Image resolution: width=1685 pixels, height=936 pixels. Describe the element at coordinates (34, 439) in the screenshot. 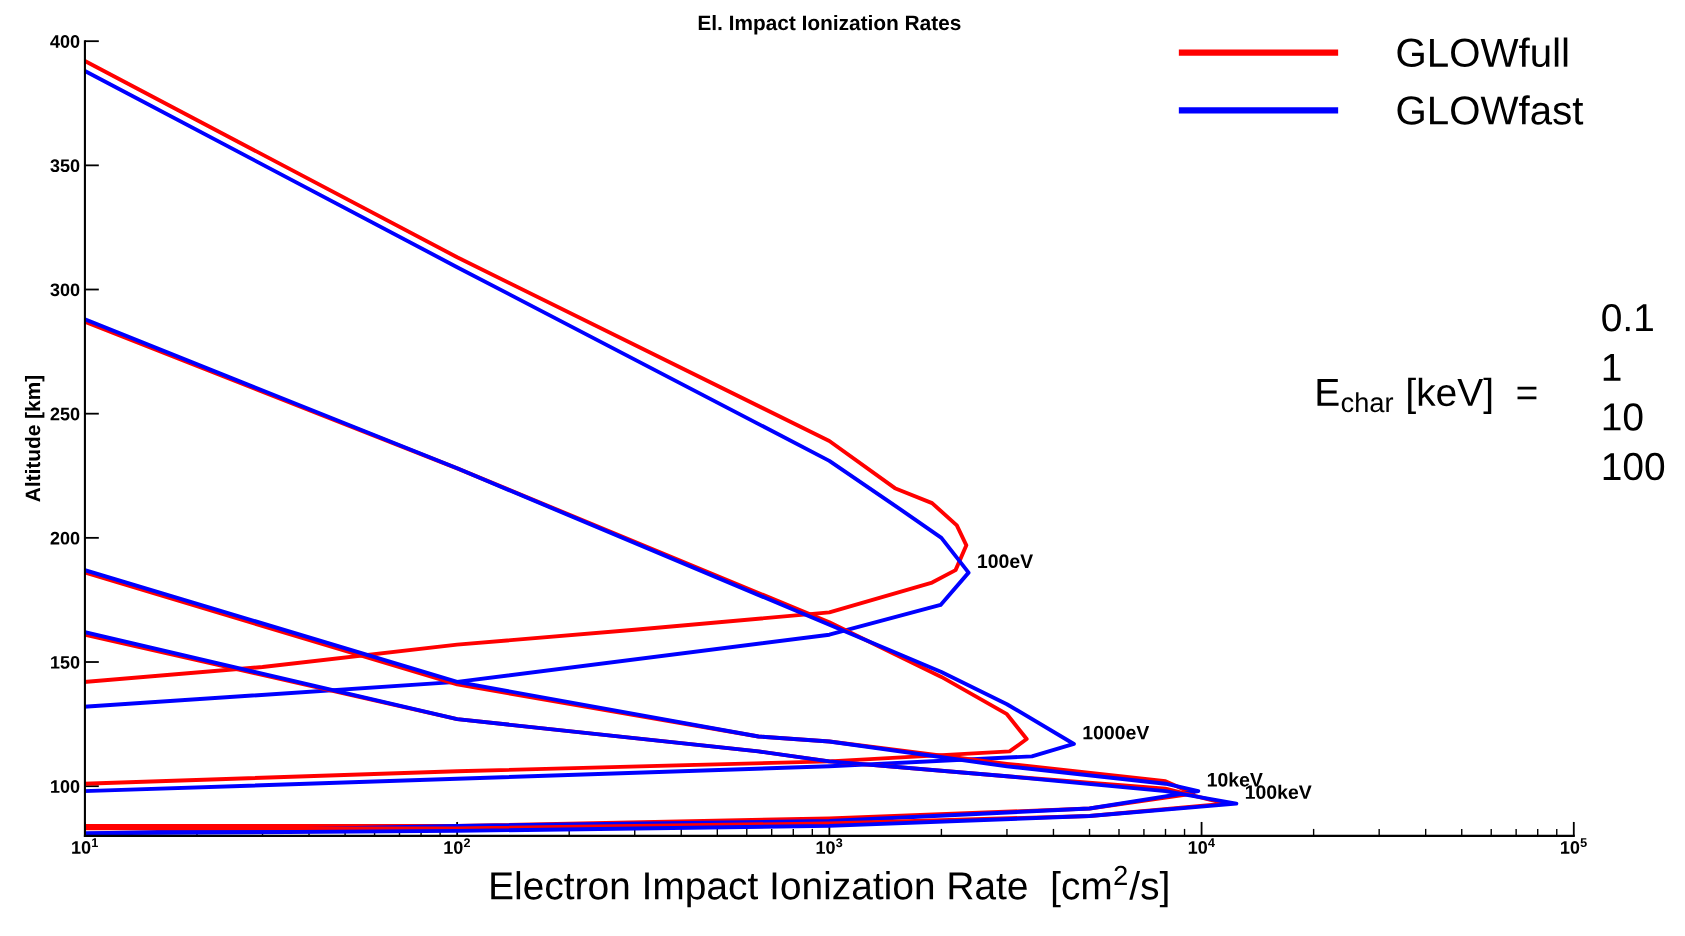

I see `y-axis-title: Altitude [km]` at that location.